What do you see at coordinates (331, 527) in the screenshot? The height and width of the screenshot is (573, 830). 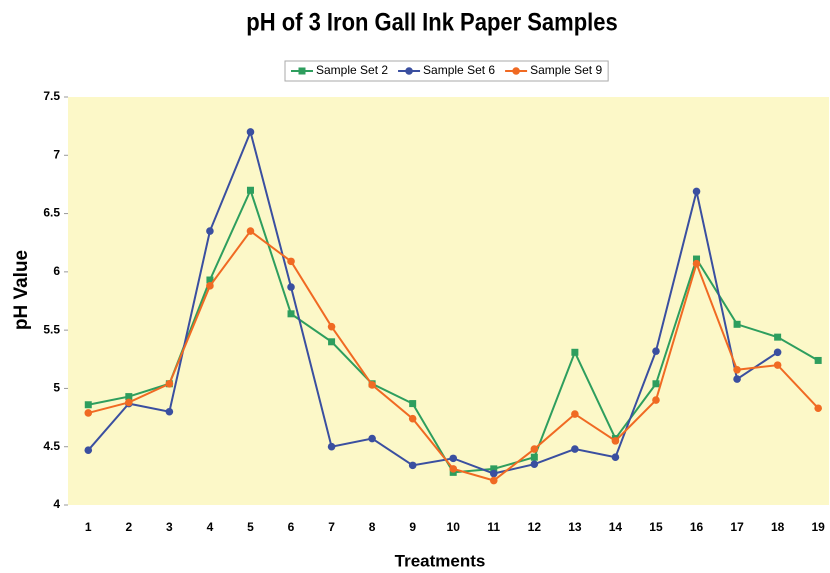 I see `x-tick-label: 7` at bounding box center [331, 527].